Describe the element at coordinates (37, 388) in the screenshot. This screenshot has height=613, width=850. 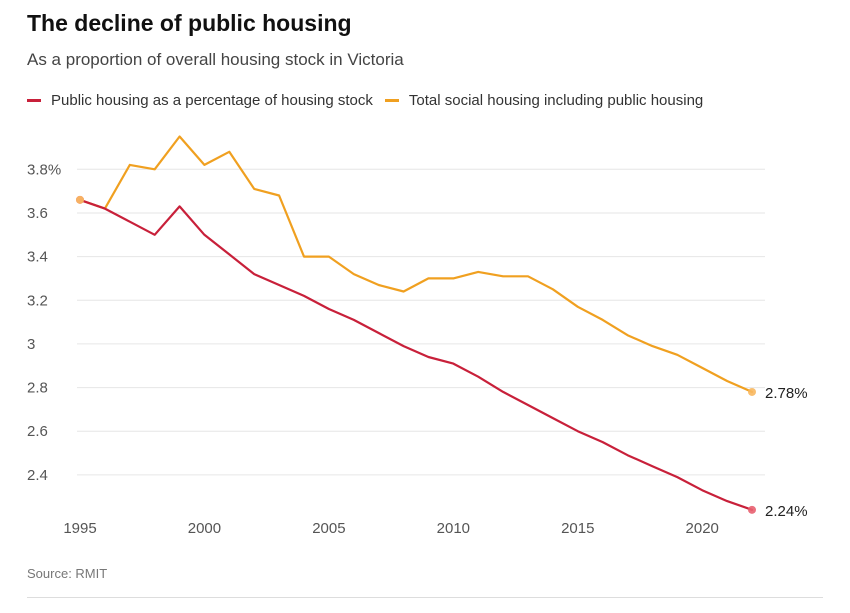
I see `y-tick-label: 2.8` at that location.